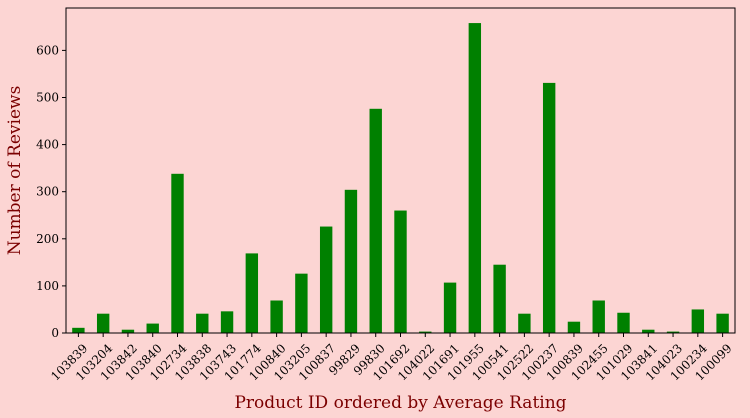  I want to click on y-tick-label: 0, so click(55, 333).